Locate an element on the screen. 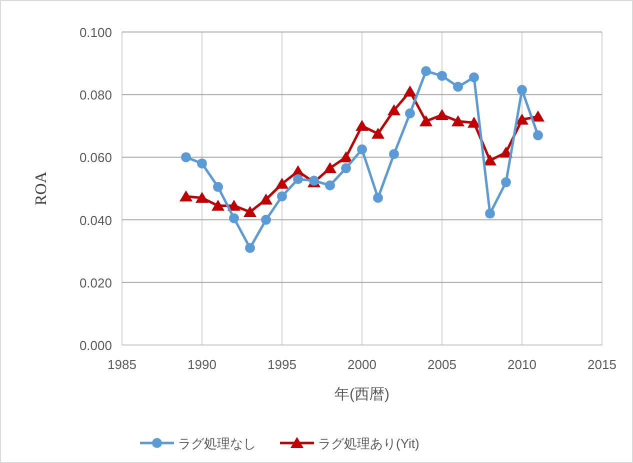 The image size is (633, 463). x-tick-label: 2010 is located at coordinates (522, 364).